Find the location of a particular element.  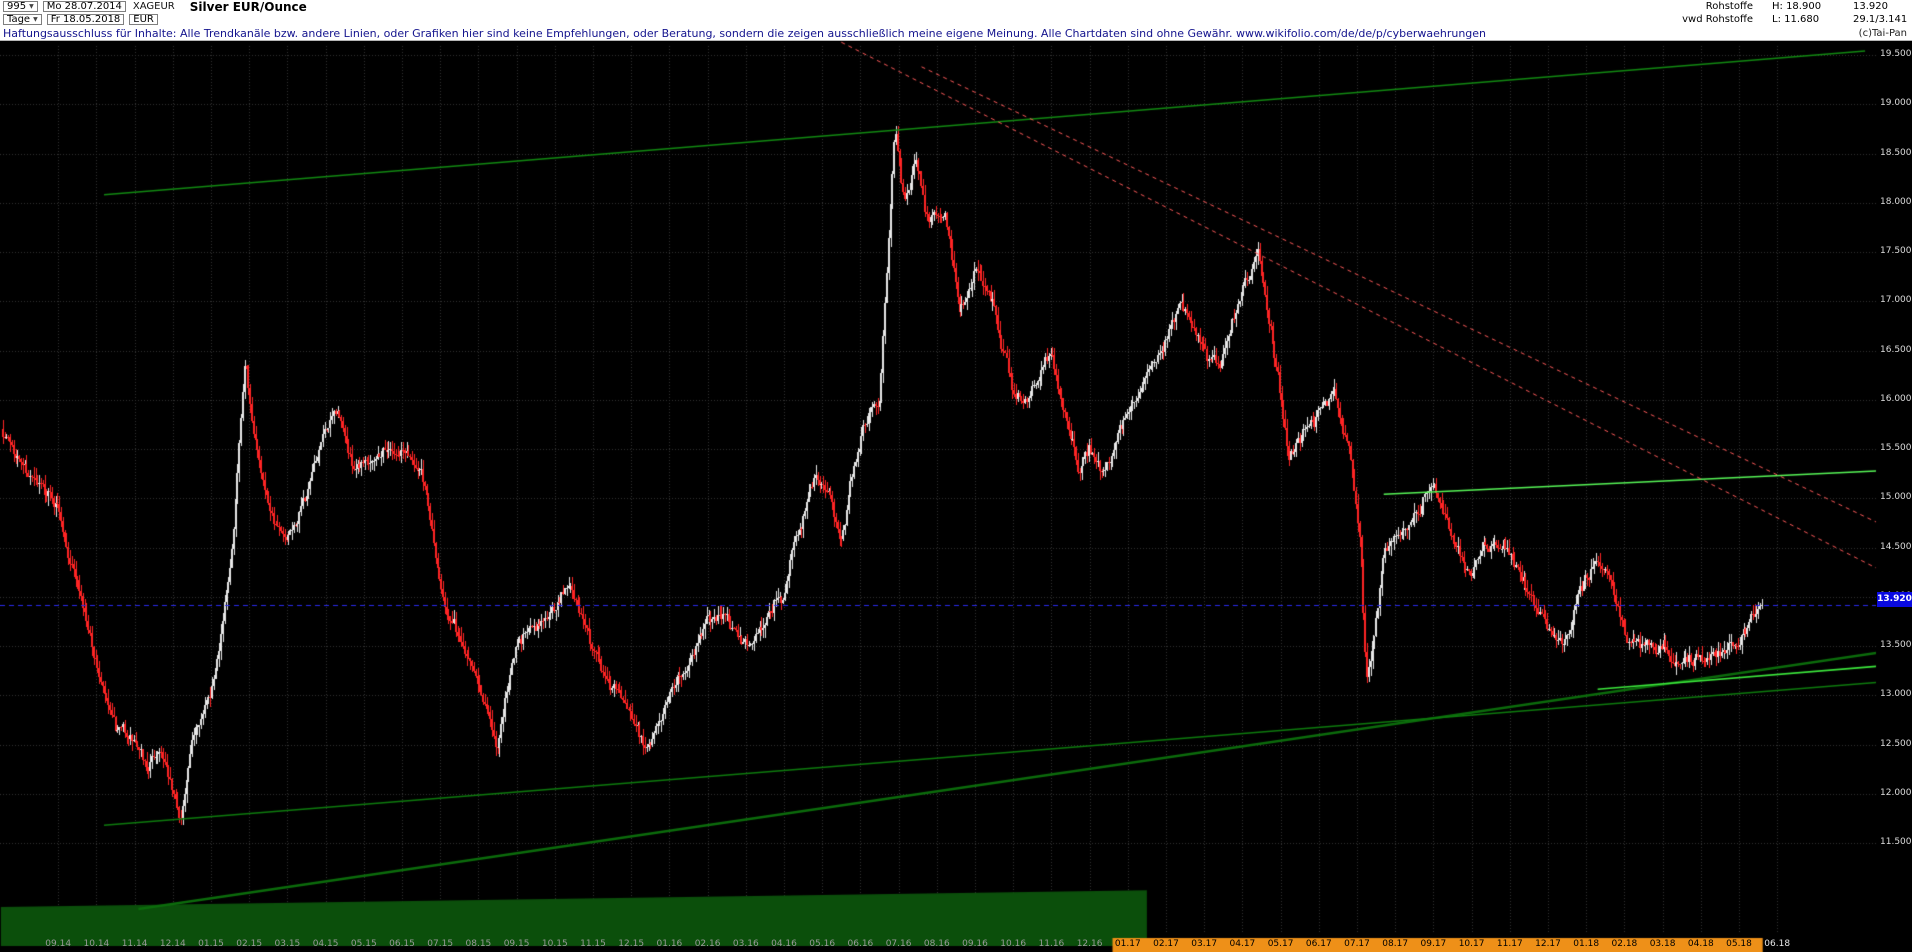

currency-value: EUR is located at coordinates (143, 19).